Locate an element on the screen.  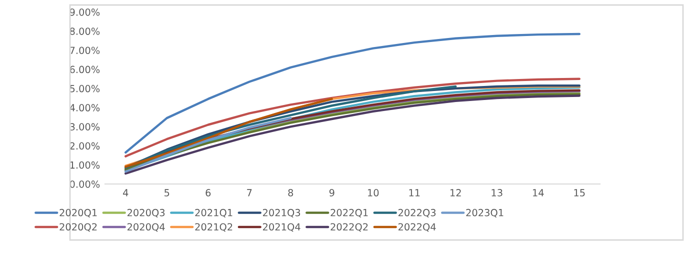
legend-label: 2021Q1 is located at coordinates (213, 213).